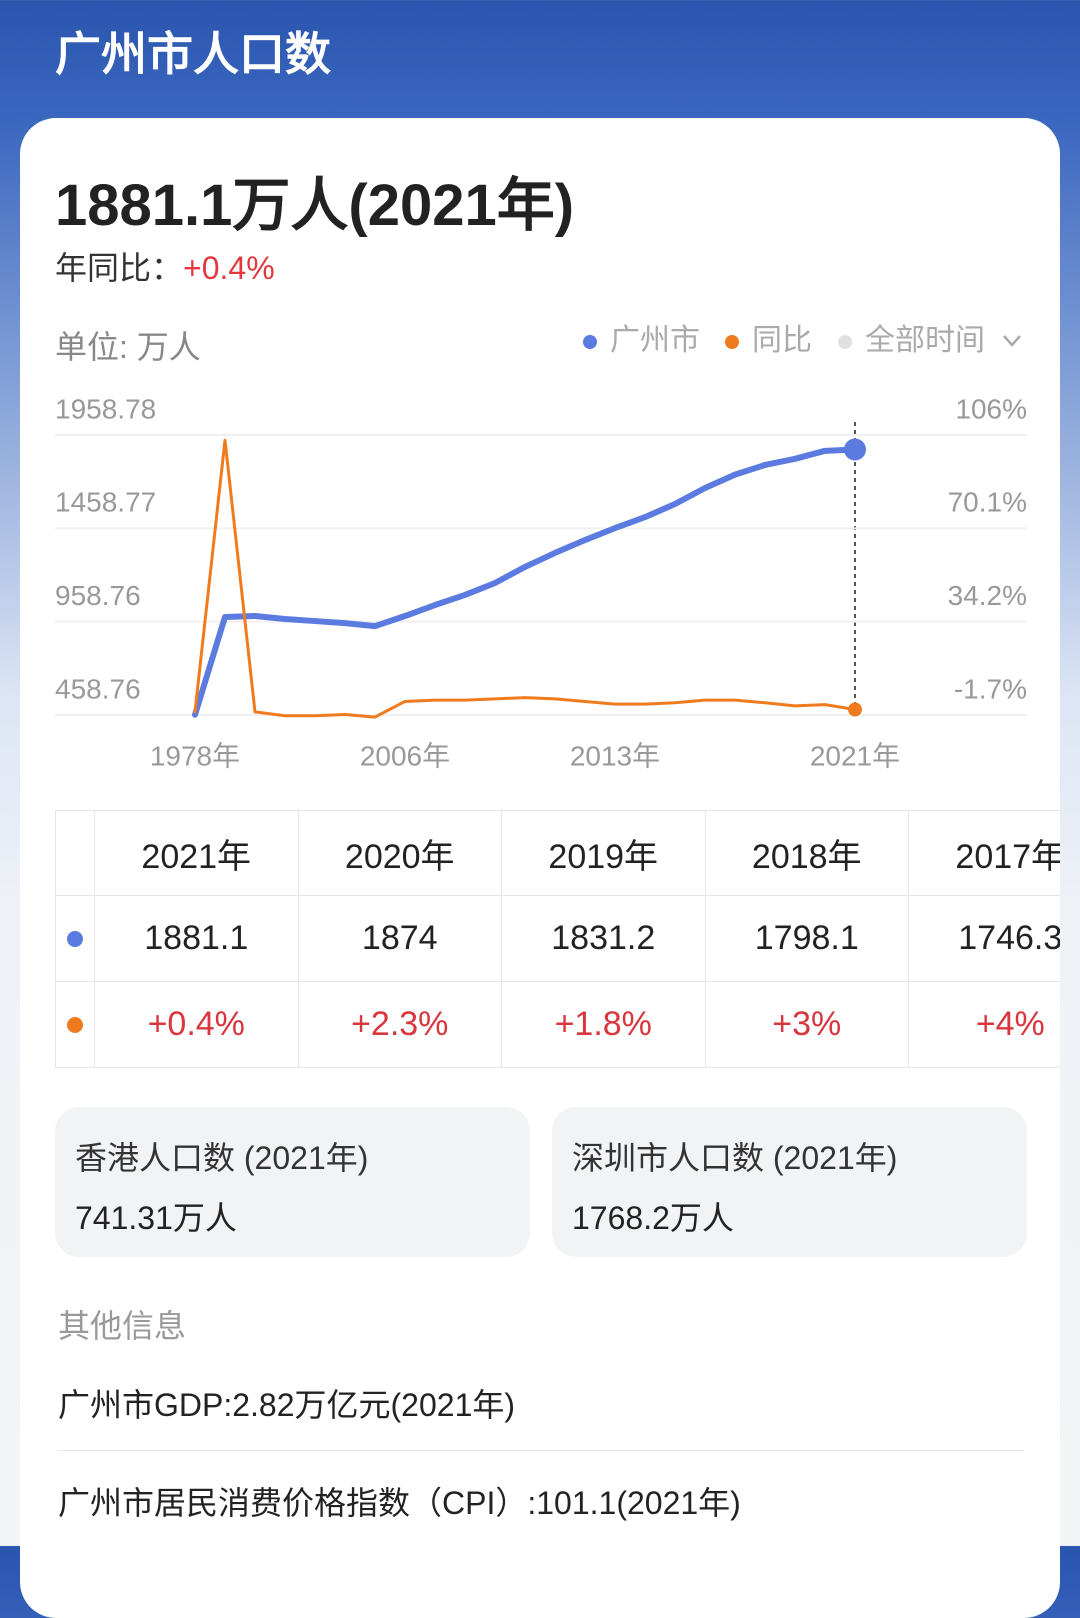  I want to click on table-header: 2018年, so click(807, 853).